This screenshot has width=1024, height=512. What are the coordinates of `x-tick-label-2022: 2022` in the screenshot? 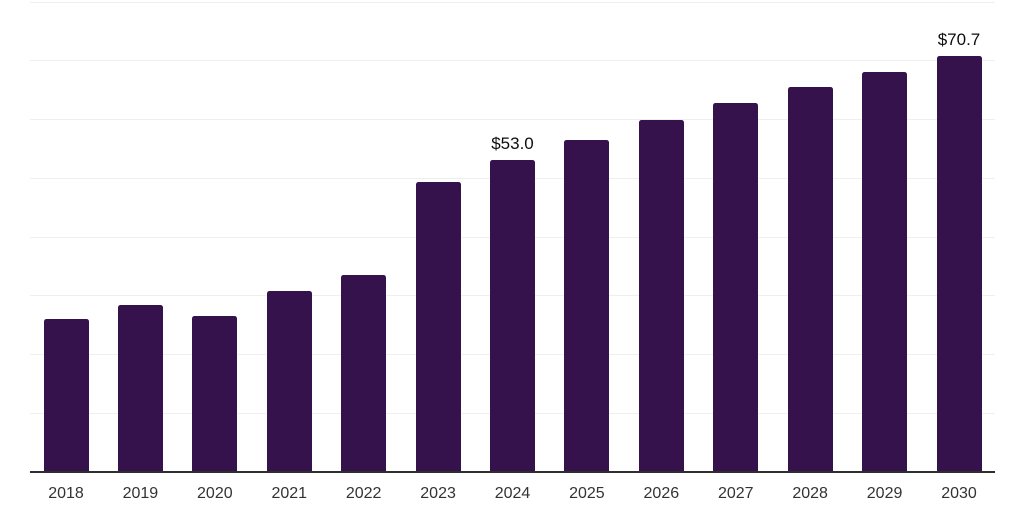 It's located at (363, 493).